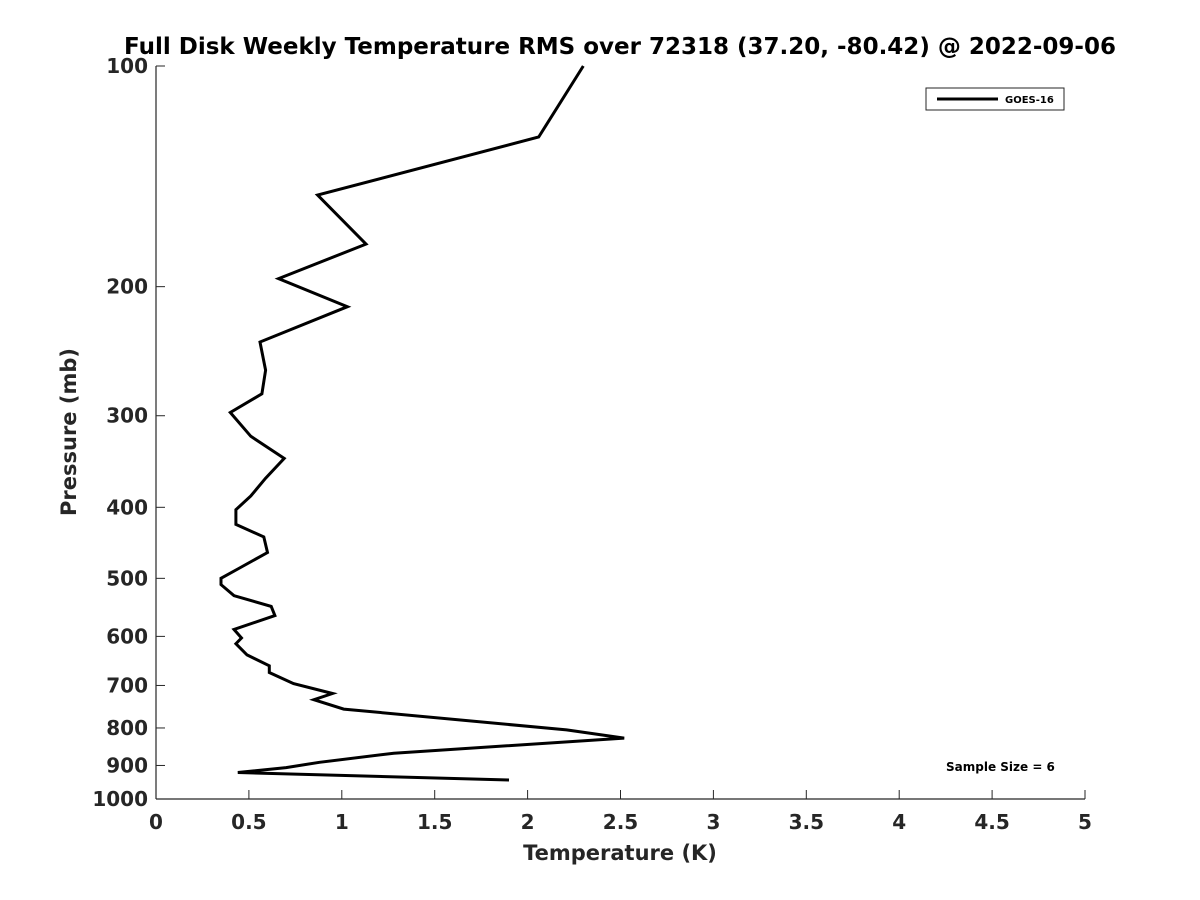 The height and width of the screenshot is (900, 1200). I want to click on y-tick-label: 1000, so click(120, 799).